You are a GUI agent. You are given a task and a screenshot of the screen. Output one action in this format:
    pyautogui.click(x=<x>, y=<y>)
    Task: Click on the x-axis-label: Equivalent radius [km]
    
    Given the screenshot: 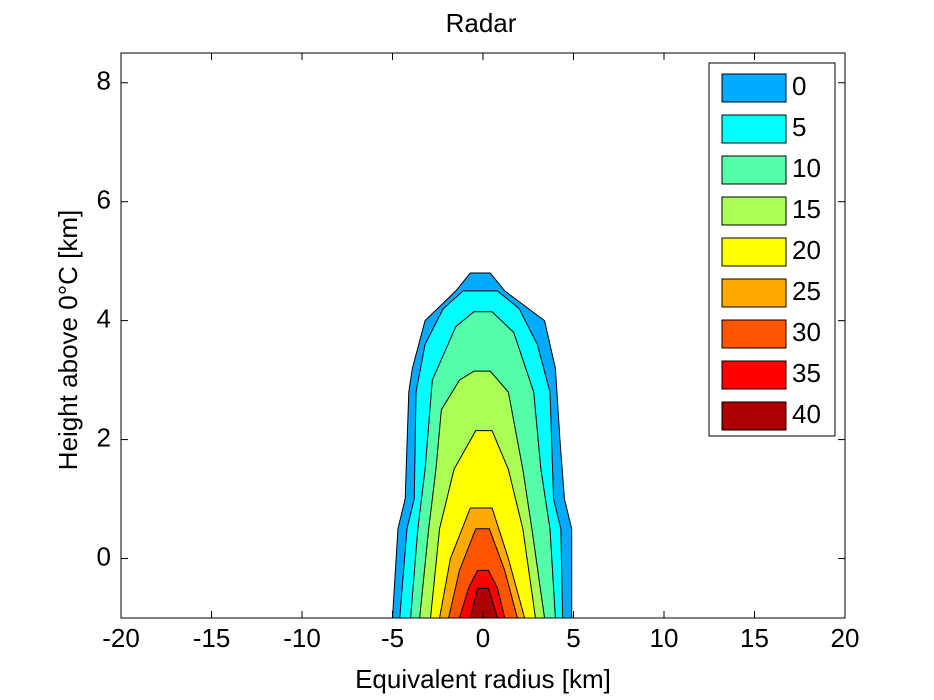 What is the action you would take?
    pyautogui.click(x=483, y=679)
    